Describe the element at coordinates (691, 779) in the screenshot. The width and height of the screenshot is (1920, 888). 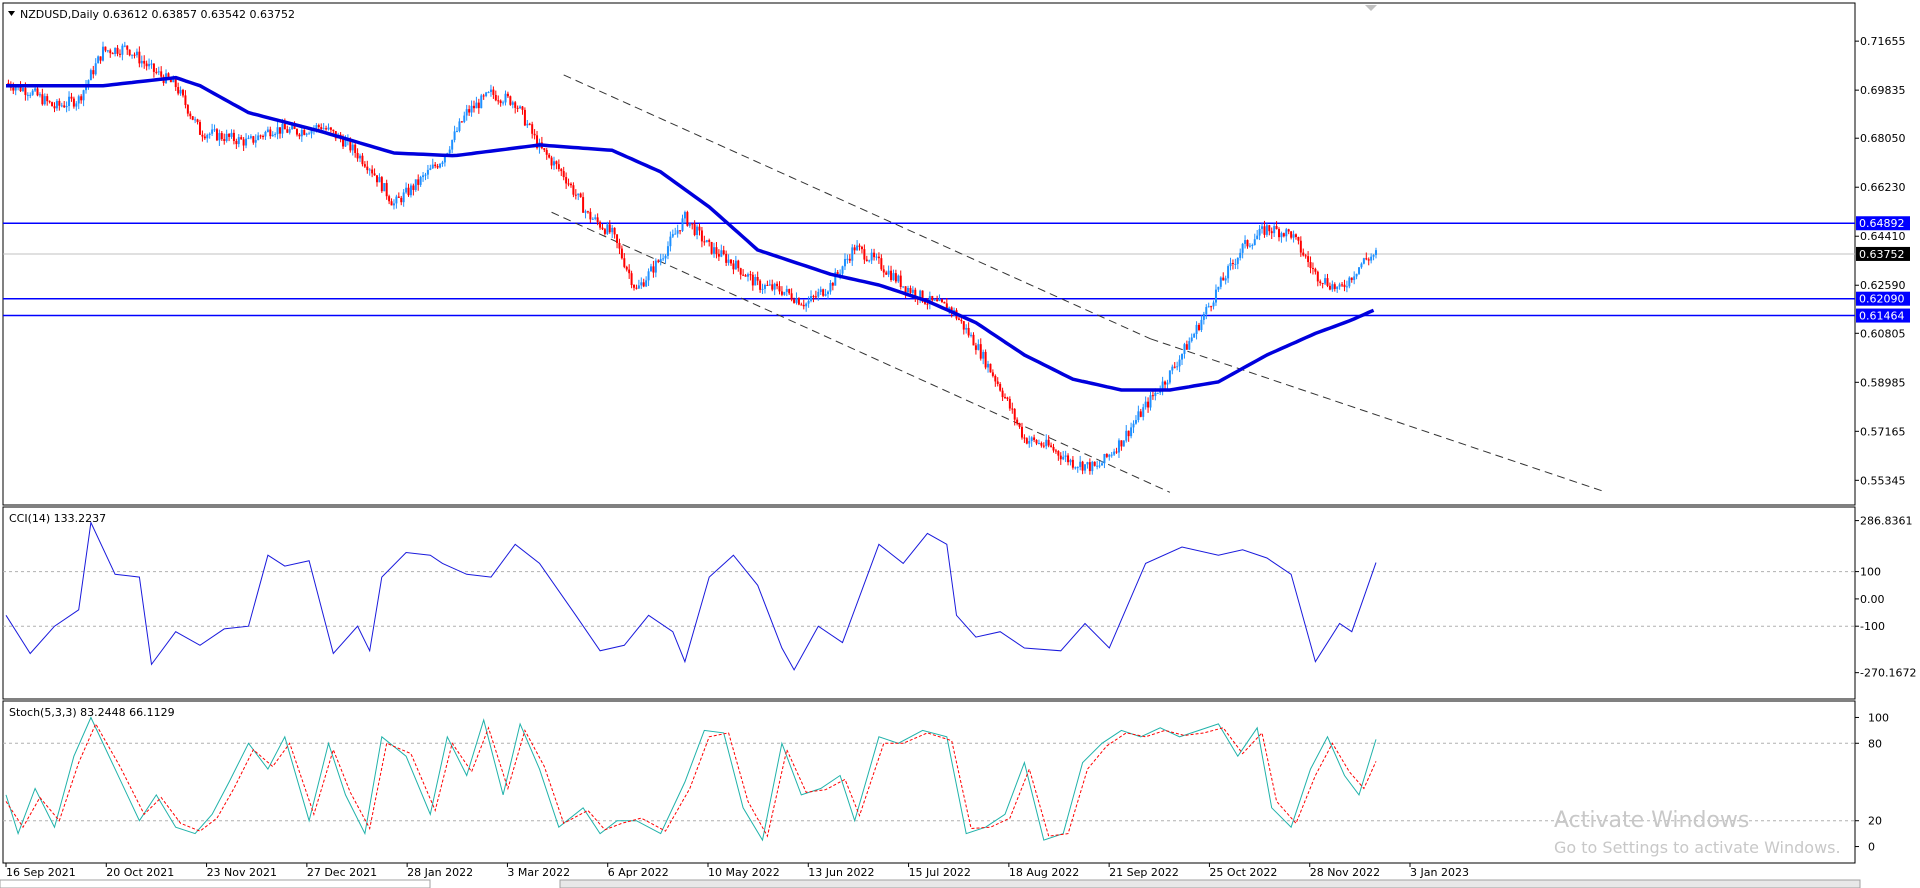
I see `stoch-main-line` at that location.